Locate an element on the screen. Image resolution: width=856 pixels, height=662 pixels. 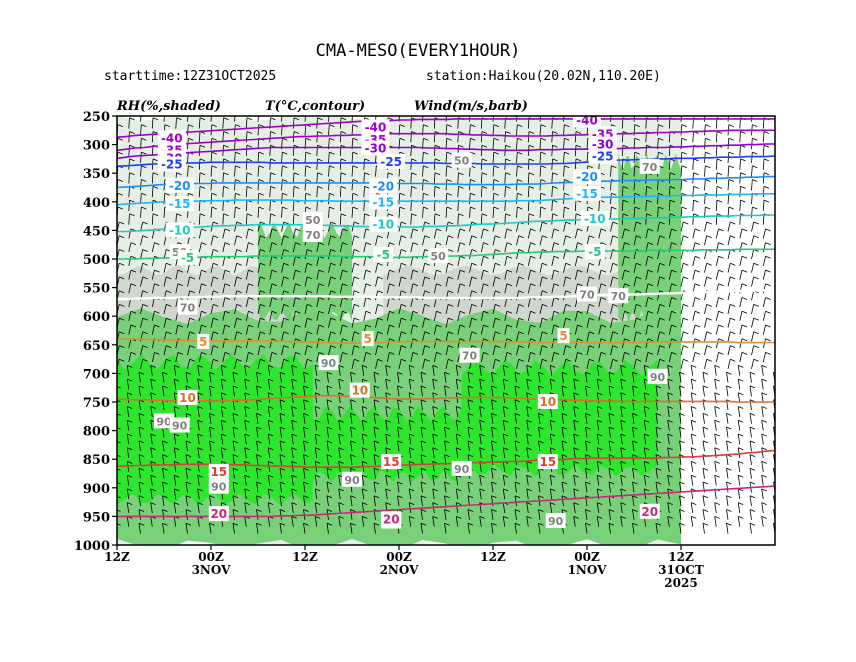
contour-label: 20 is located at coordinates (218, 514).